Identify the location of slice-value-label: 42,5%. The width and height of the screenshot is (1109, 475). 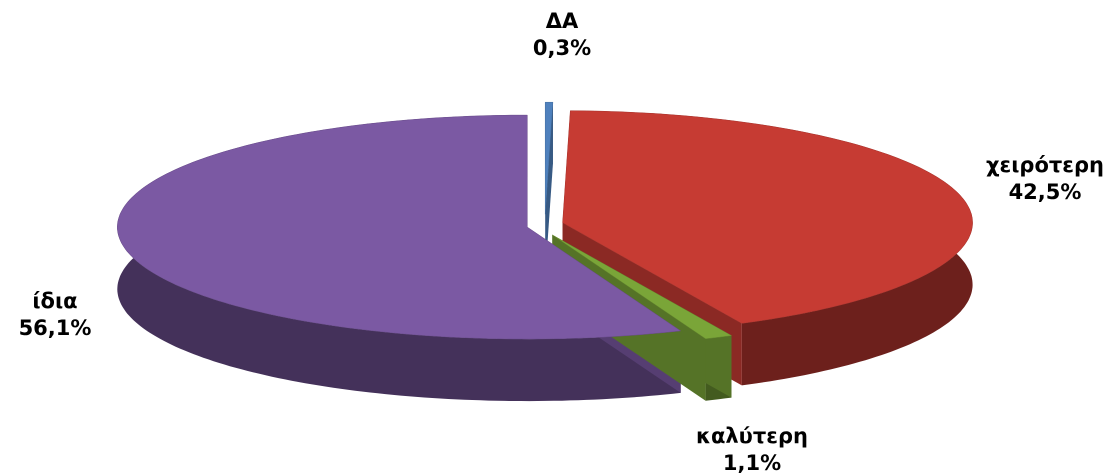
(1045, 192).